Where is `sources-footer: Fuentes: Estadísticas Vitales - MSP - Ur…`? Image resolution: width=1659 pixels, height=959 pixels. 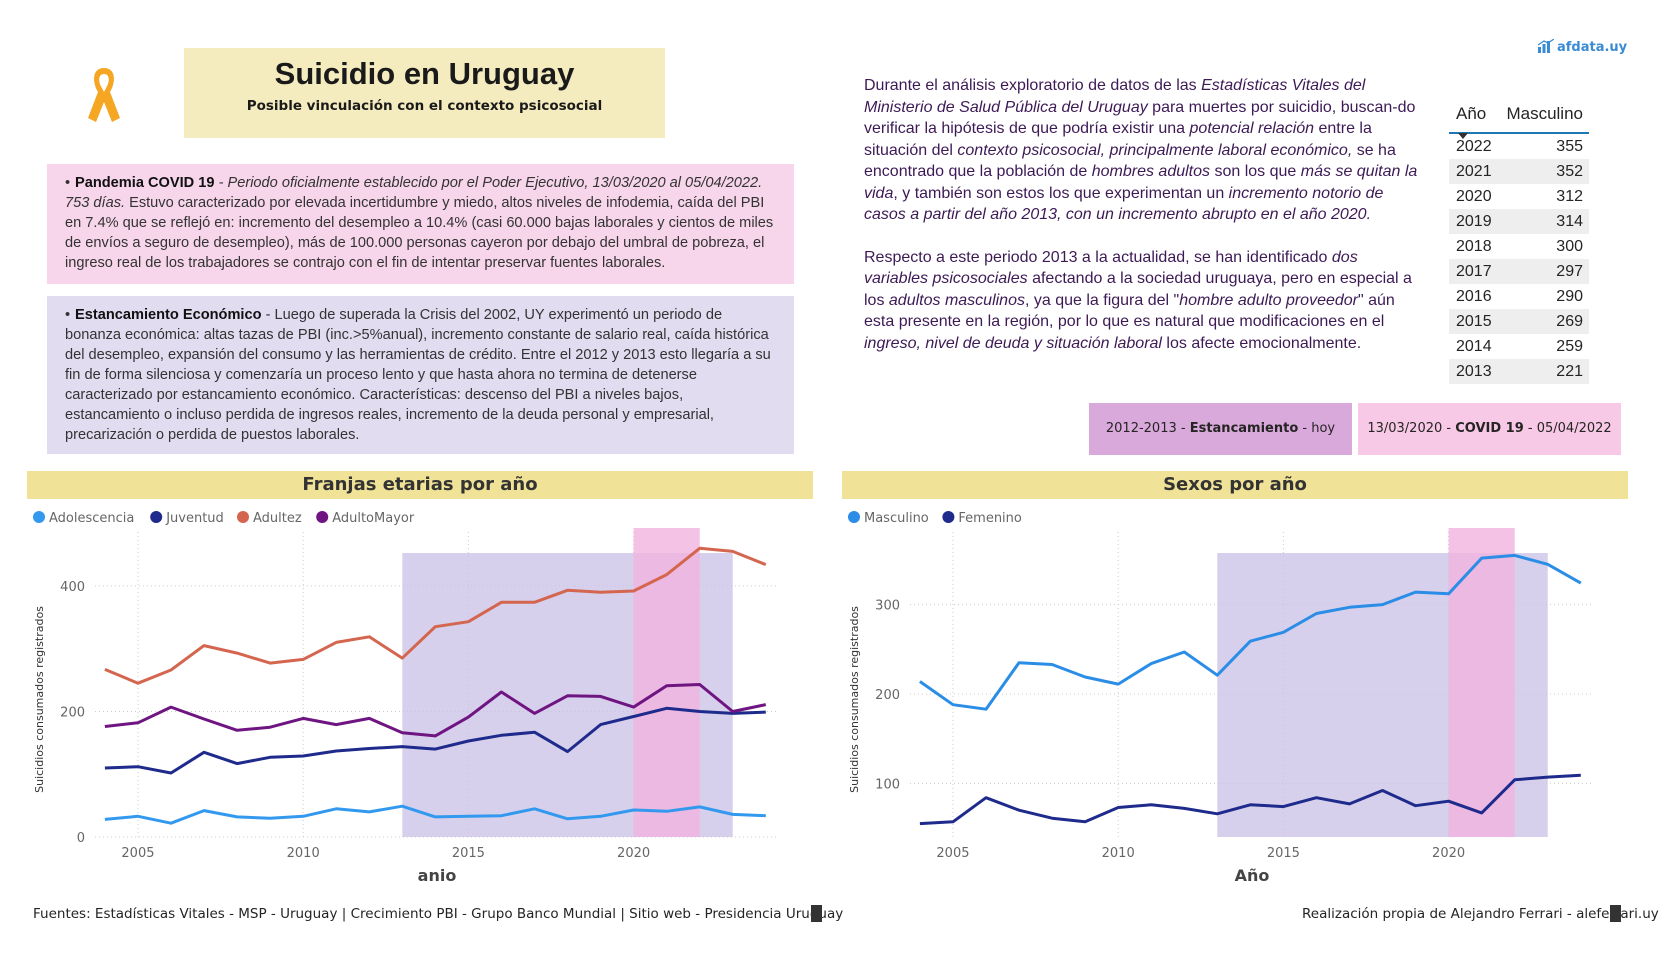 sources-footer: Fuentes: Estadísticas Vitales - MSP - Ur… is located at coordinates (438, 914).